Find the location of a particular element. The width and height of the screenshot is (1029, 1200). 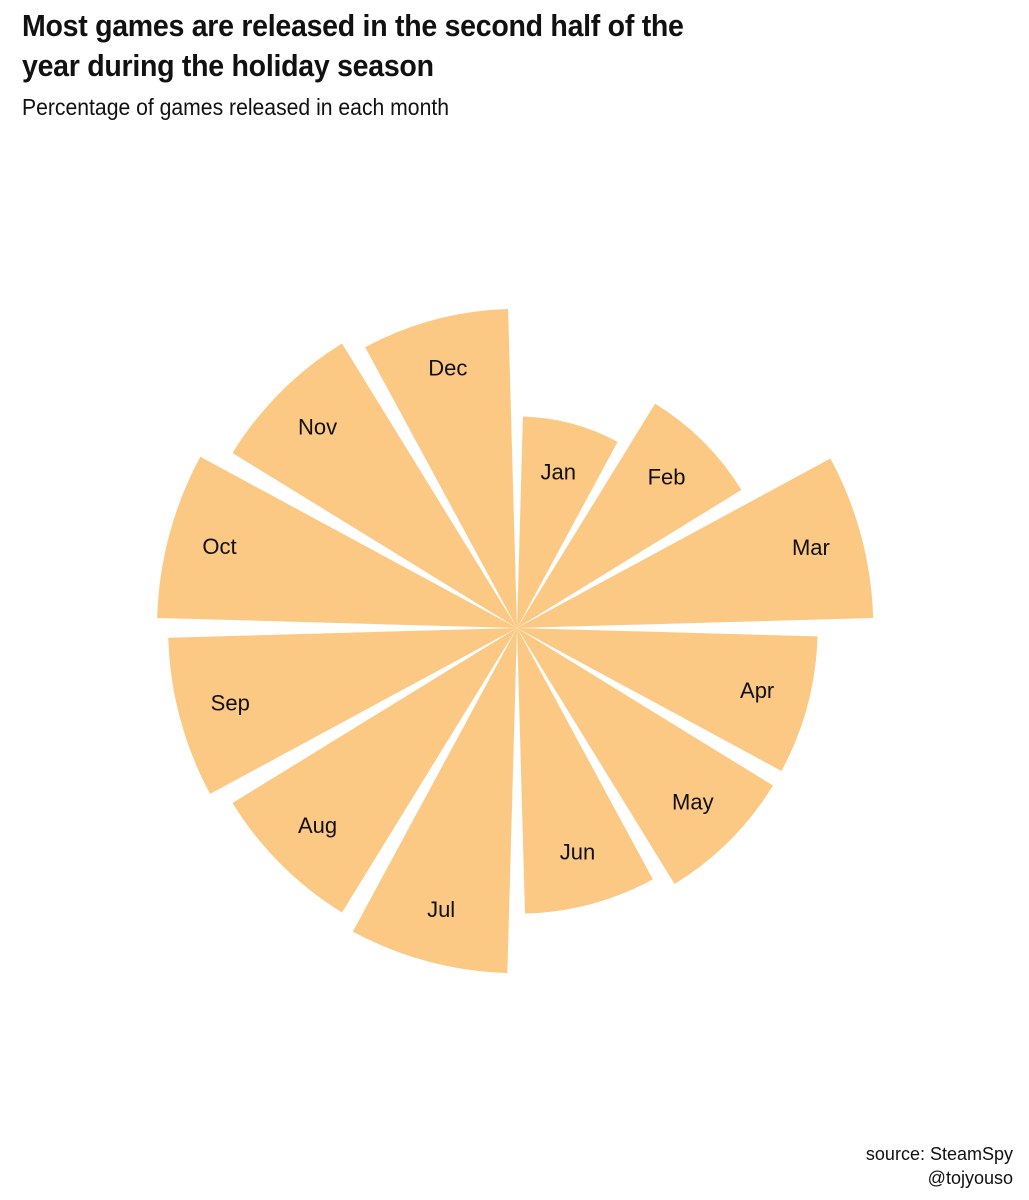

label-apr: Apr is located at coordinates (757, 690).